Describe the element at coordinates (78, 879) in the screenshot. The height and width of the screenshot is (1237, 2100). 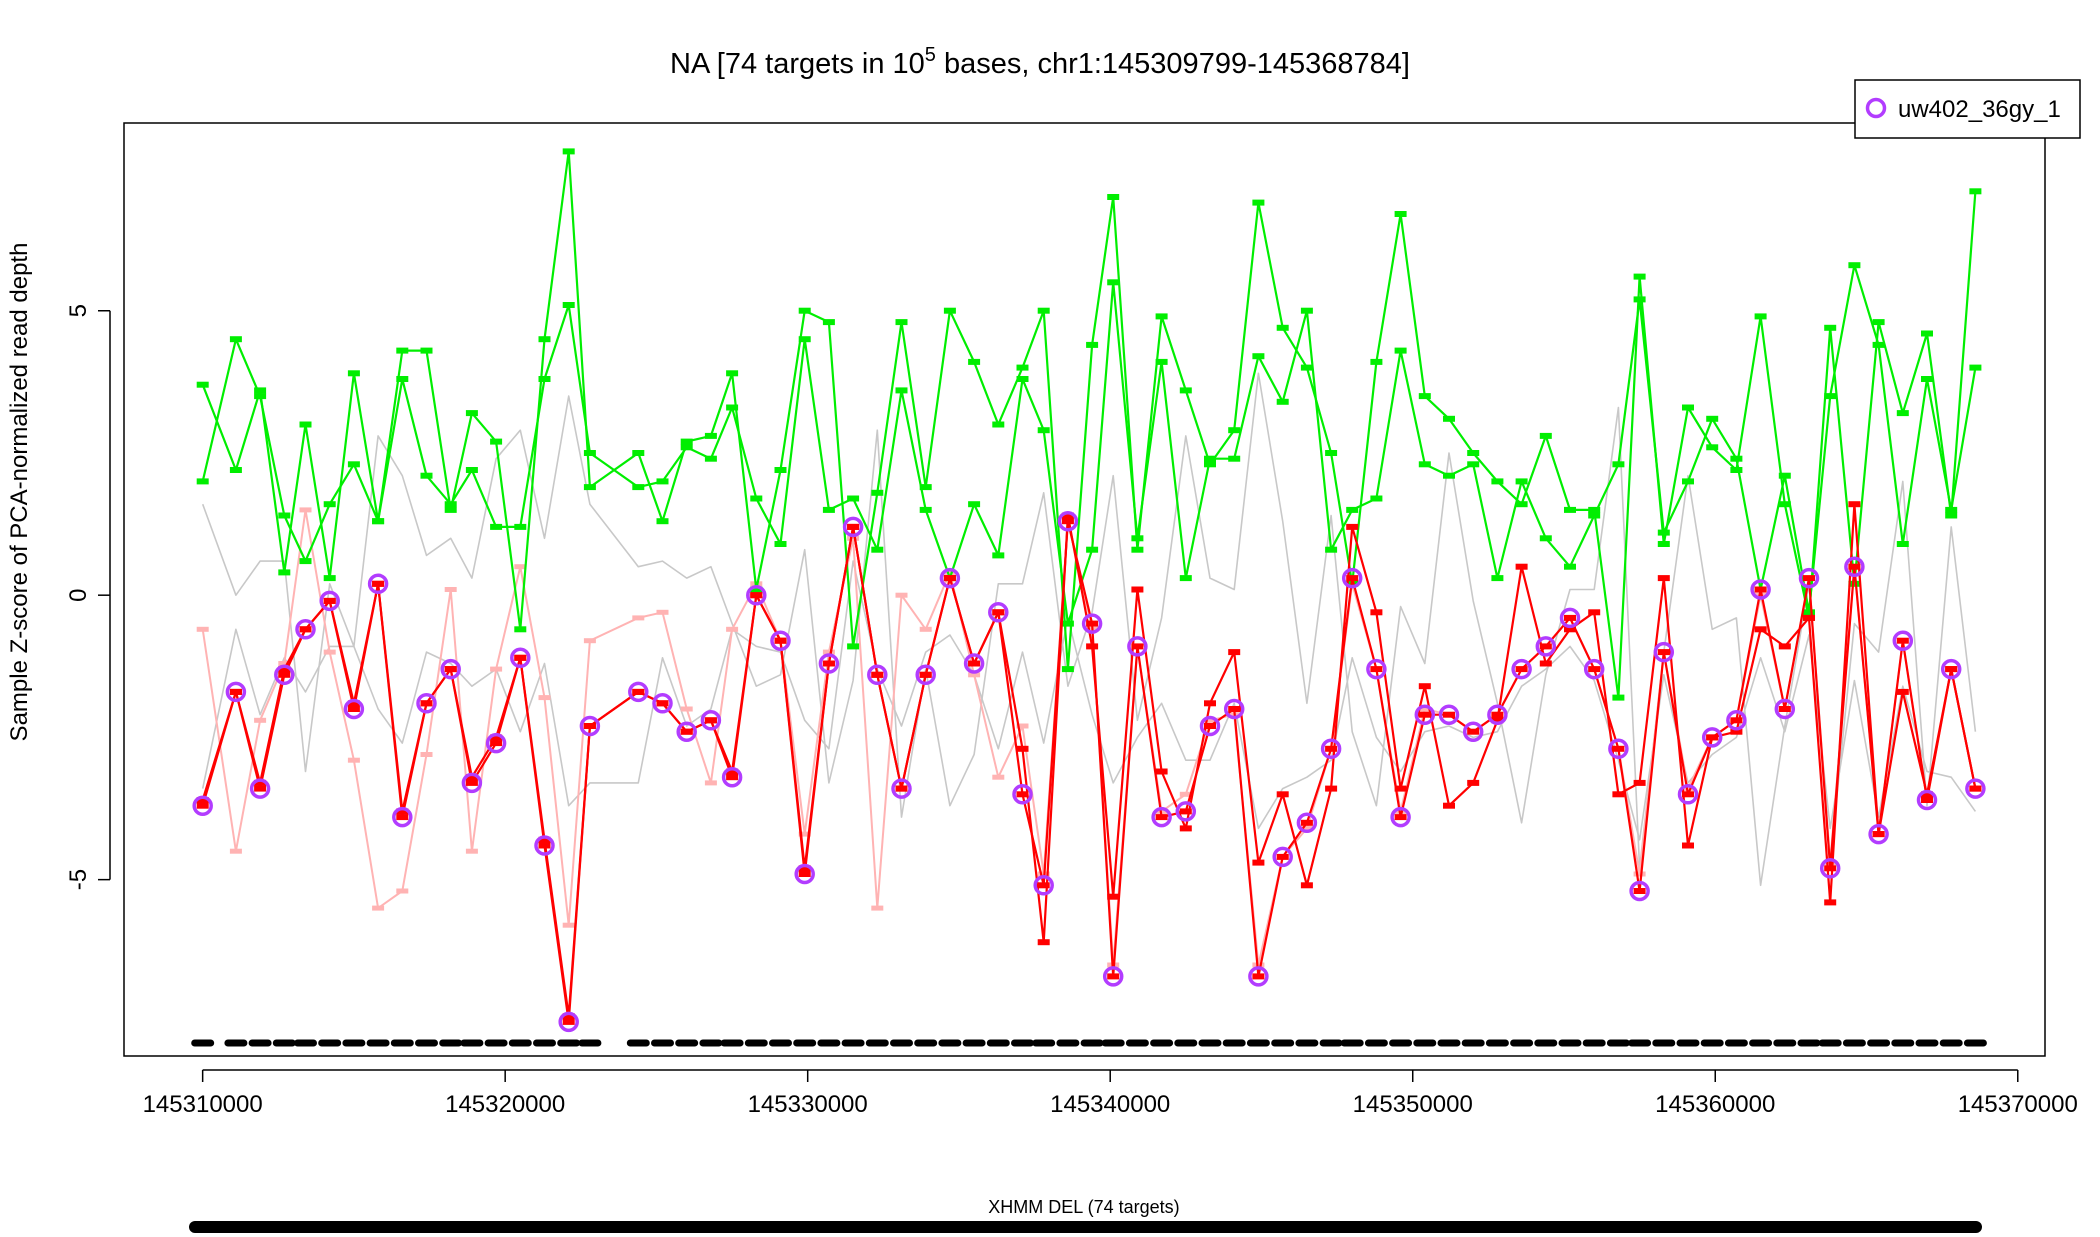
I see `y-tick-label: -5` at that location.